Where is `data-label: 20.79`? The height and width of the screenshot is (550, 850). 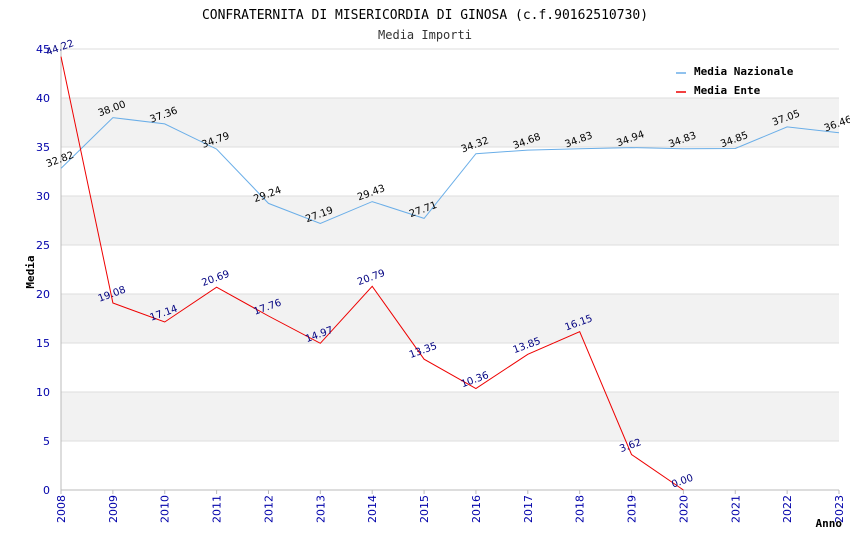
data-label: 20.79 is located at coordinates (371, 278).